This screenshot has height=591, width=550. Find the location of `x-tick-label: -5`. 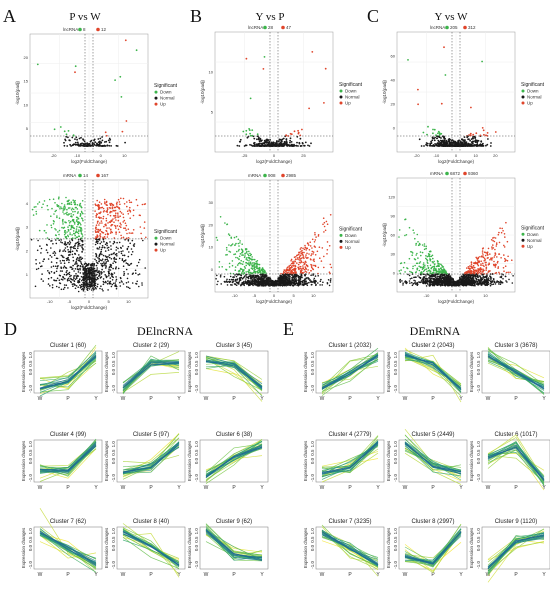

x-tick-label: -5 is located at coordinates (255, 295).